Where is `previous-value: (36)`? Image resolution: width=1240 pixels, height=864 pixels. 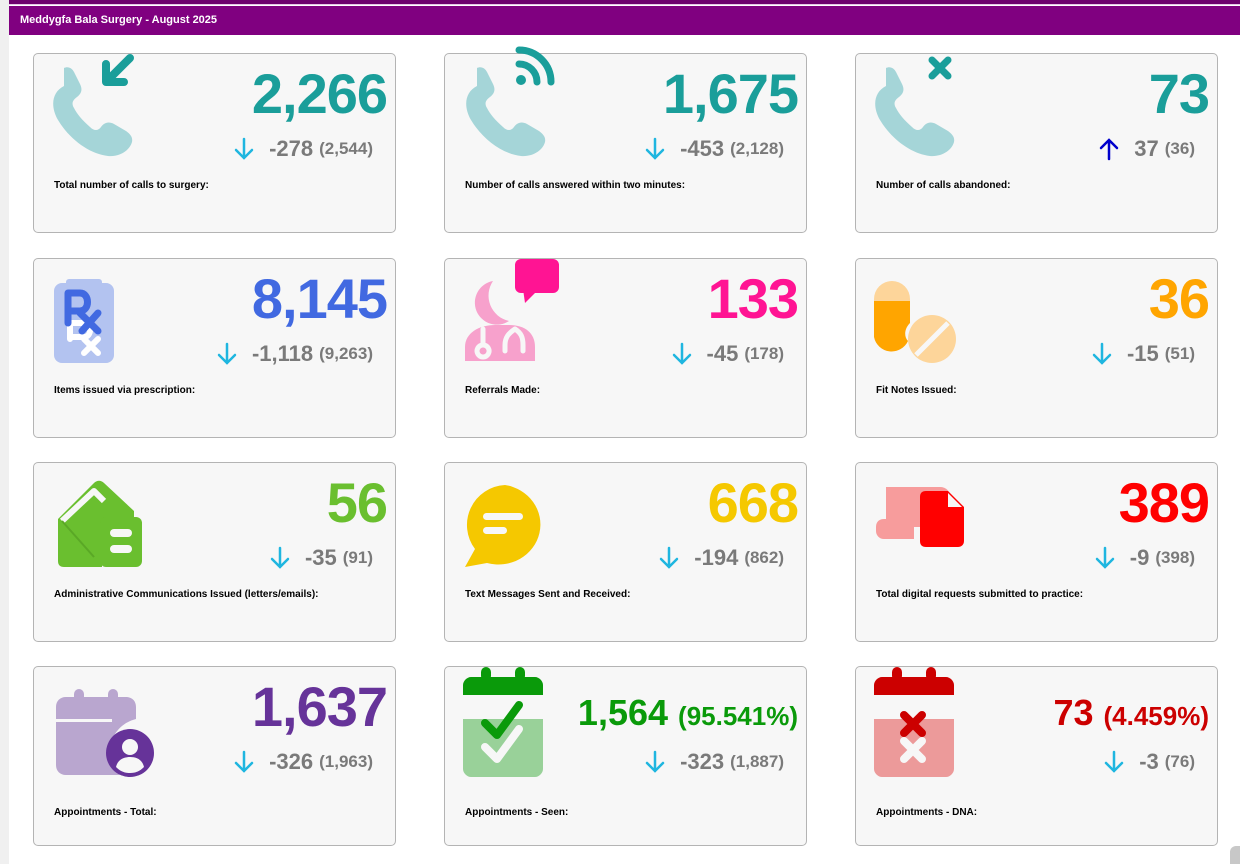
previous-value: (36) is located at coordinates (1179, 148).